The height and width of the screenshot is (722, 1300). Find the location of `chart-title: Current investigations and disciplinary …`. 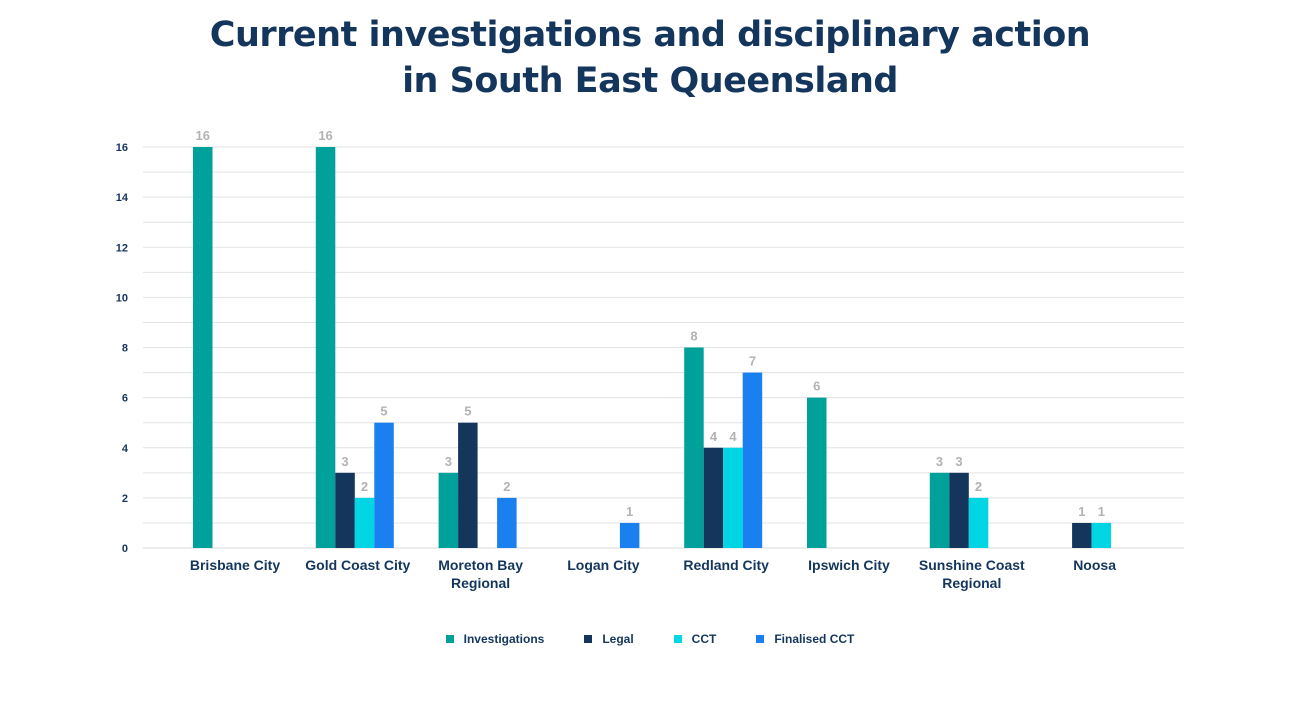

chart-title: Current investigations and disciplinary … is located at coordinates (650, 58).